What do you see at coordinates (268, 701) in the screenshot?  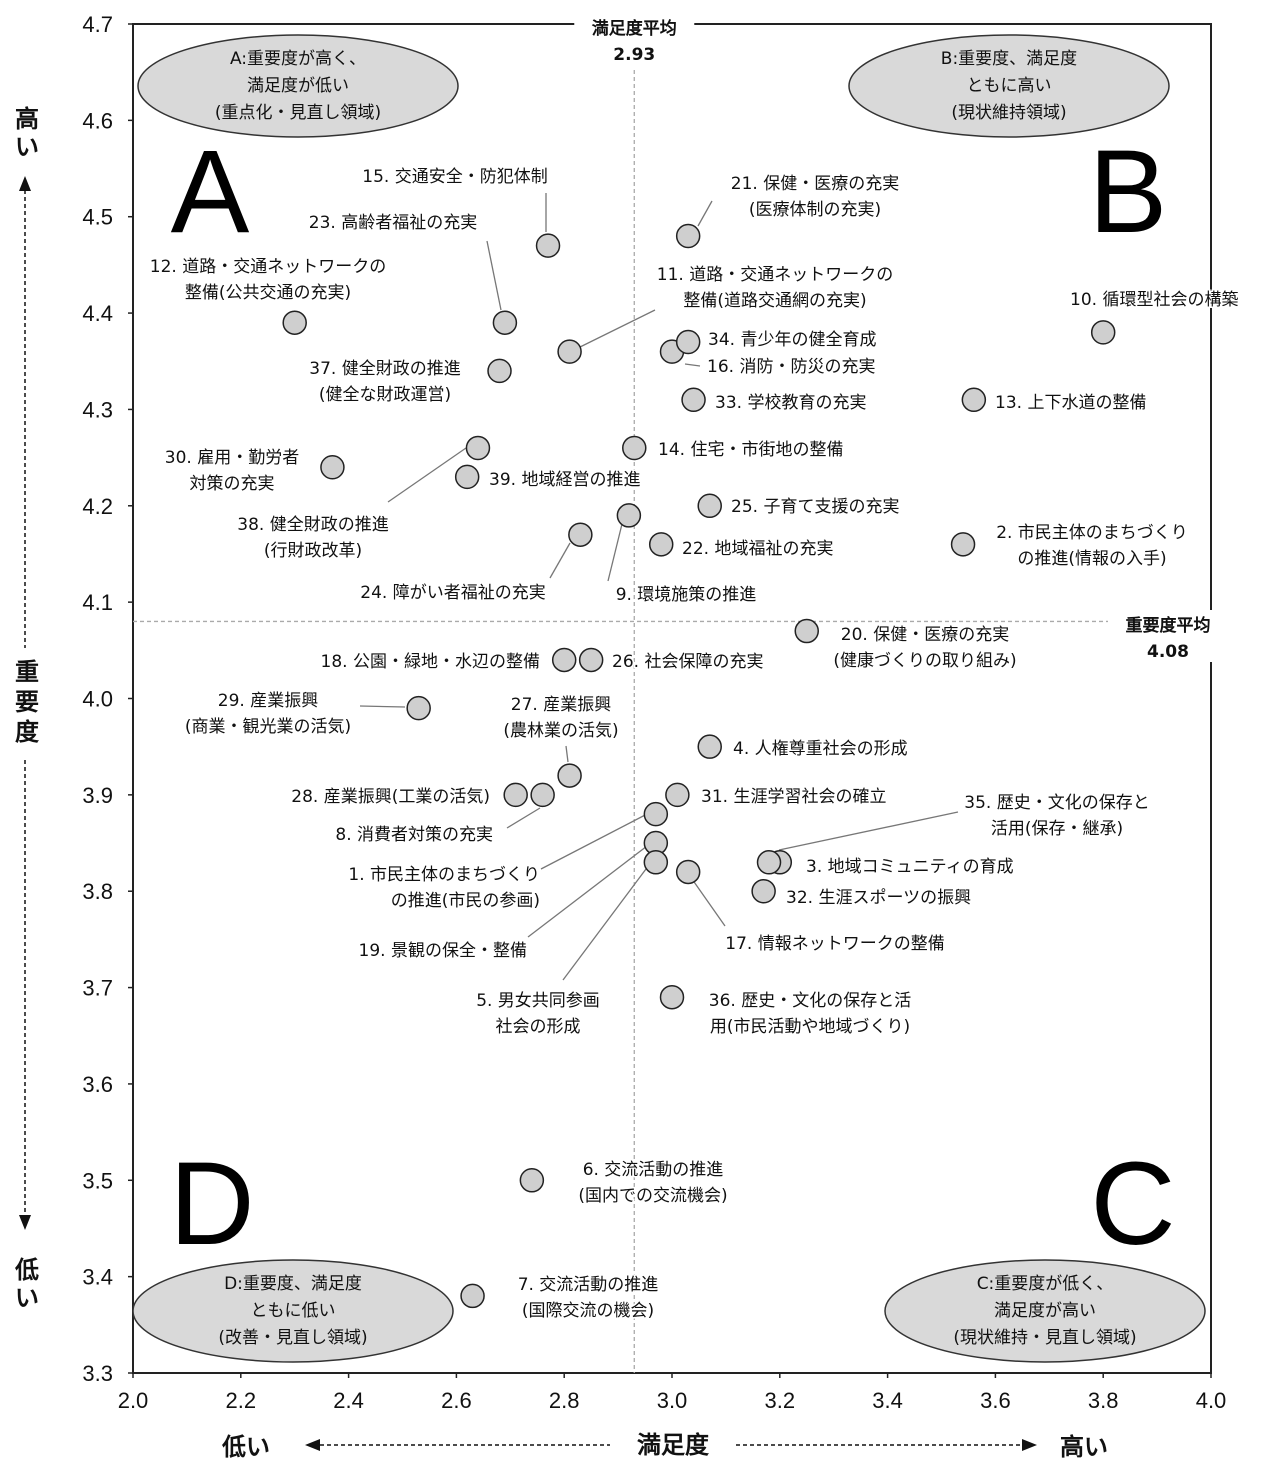 I see `point-label-text: 29. 産業振興` at bounding box center [268, 701].